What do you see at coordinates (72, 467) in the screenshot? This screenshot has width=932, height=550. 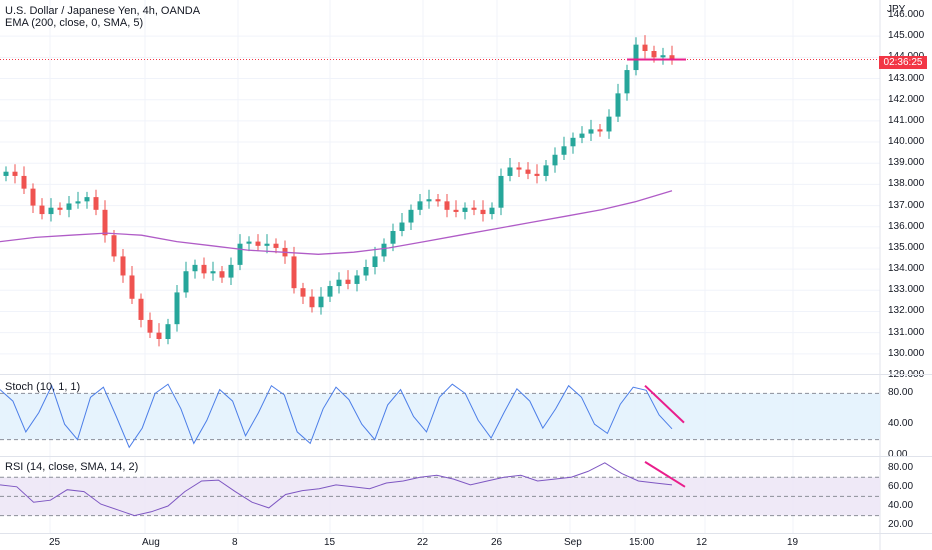 I see `rsi-title: RSI (14, close, SMA, 14, 2)` at bounding box center [72, 467].